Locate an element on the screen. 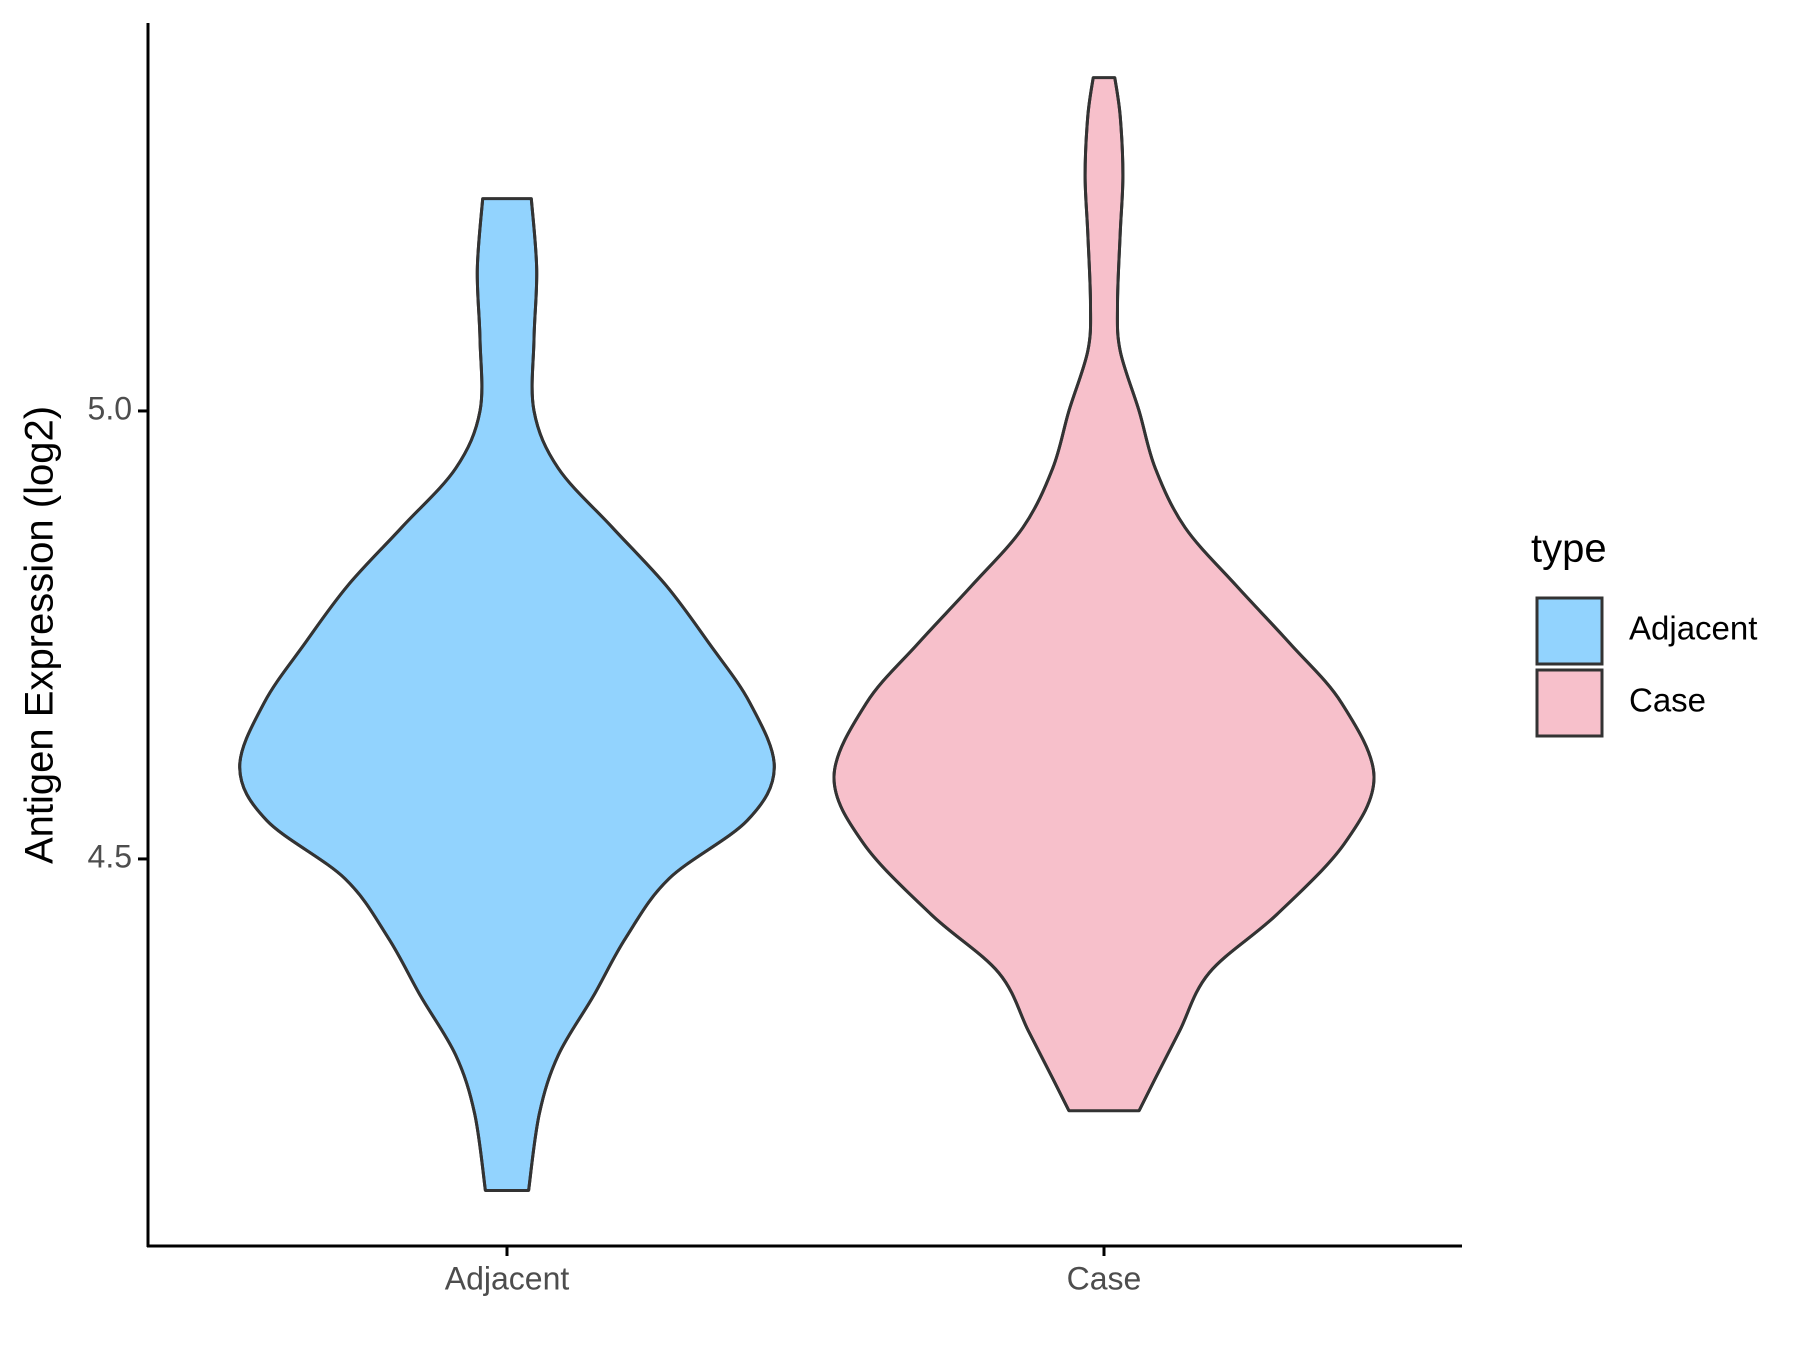  x-tick-label: Case is located at coordinates (1104, 1278).